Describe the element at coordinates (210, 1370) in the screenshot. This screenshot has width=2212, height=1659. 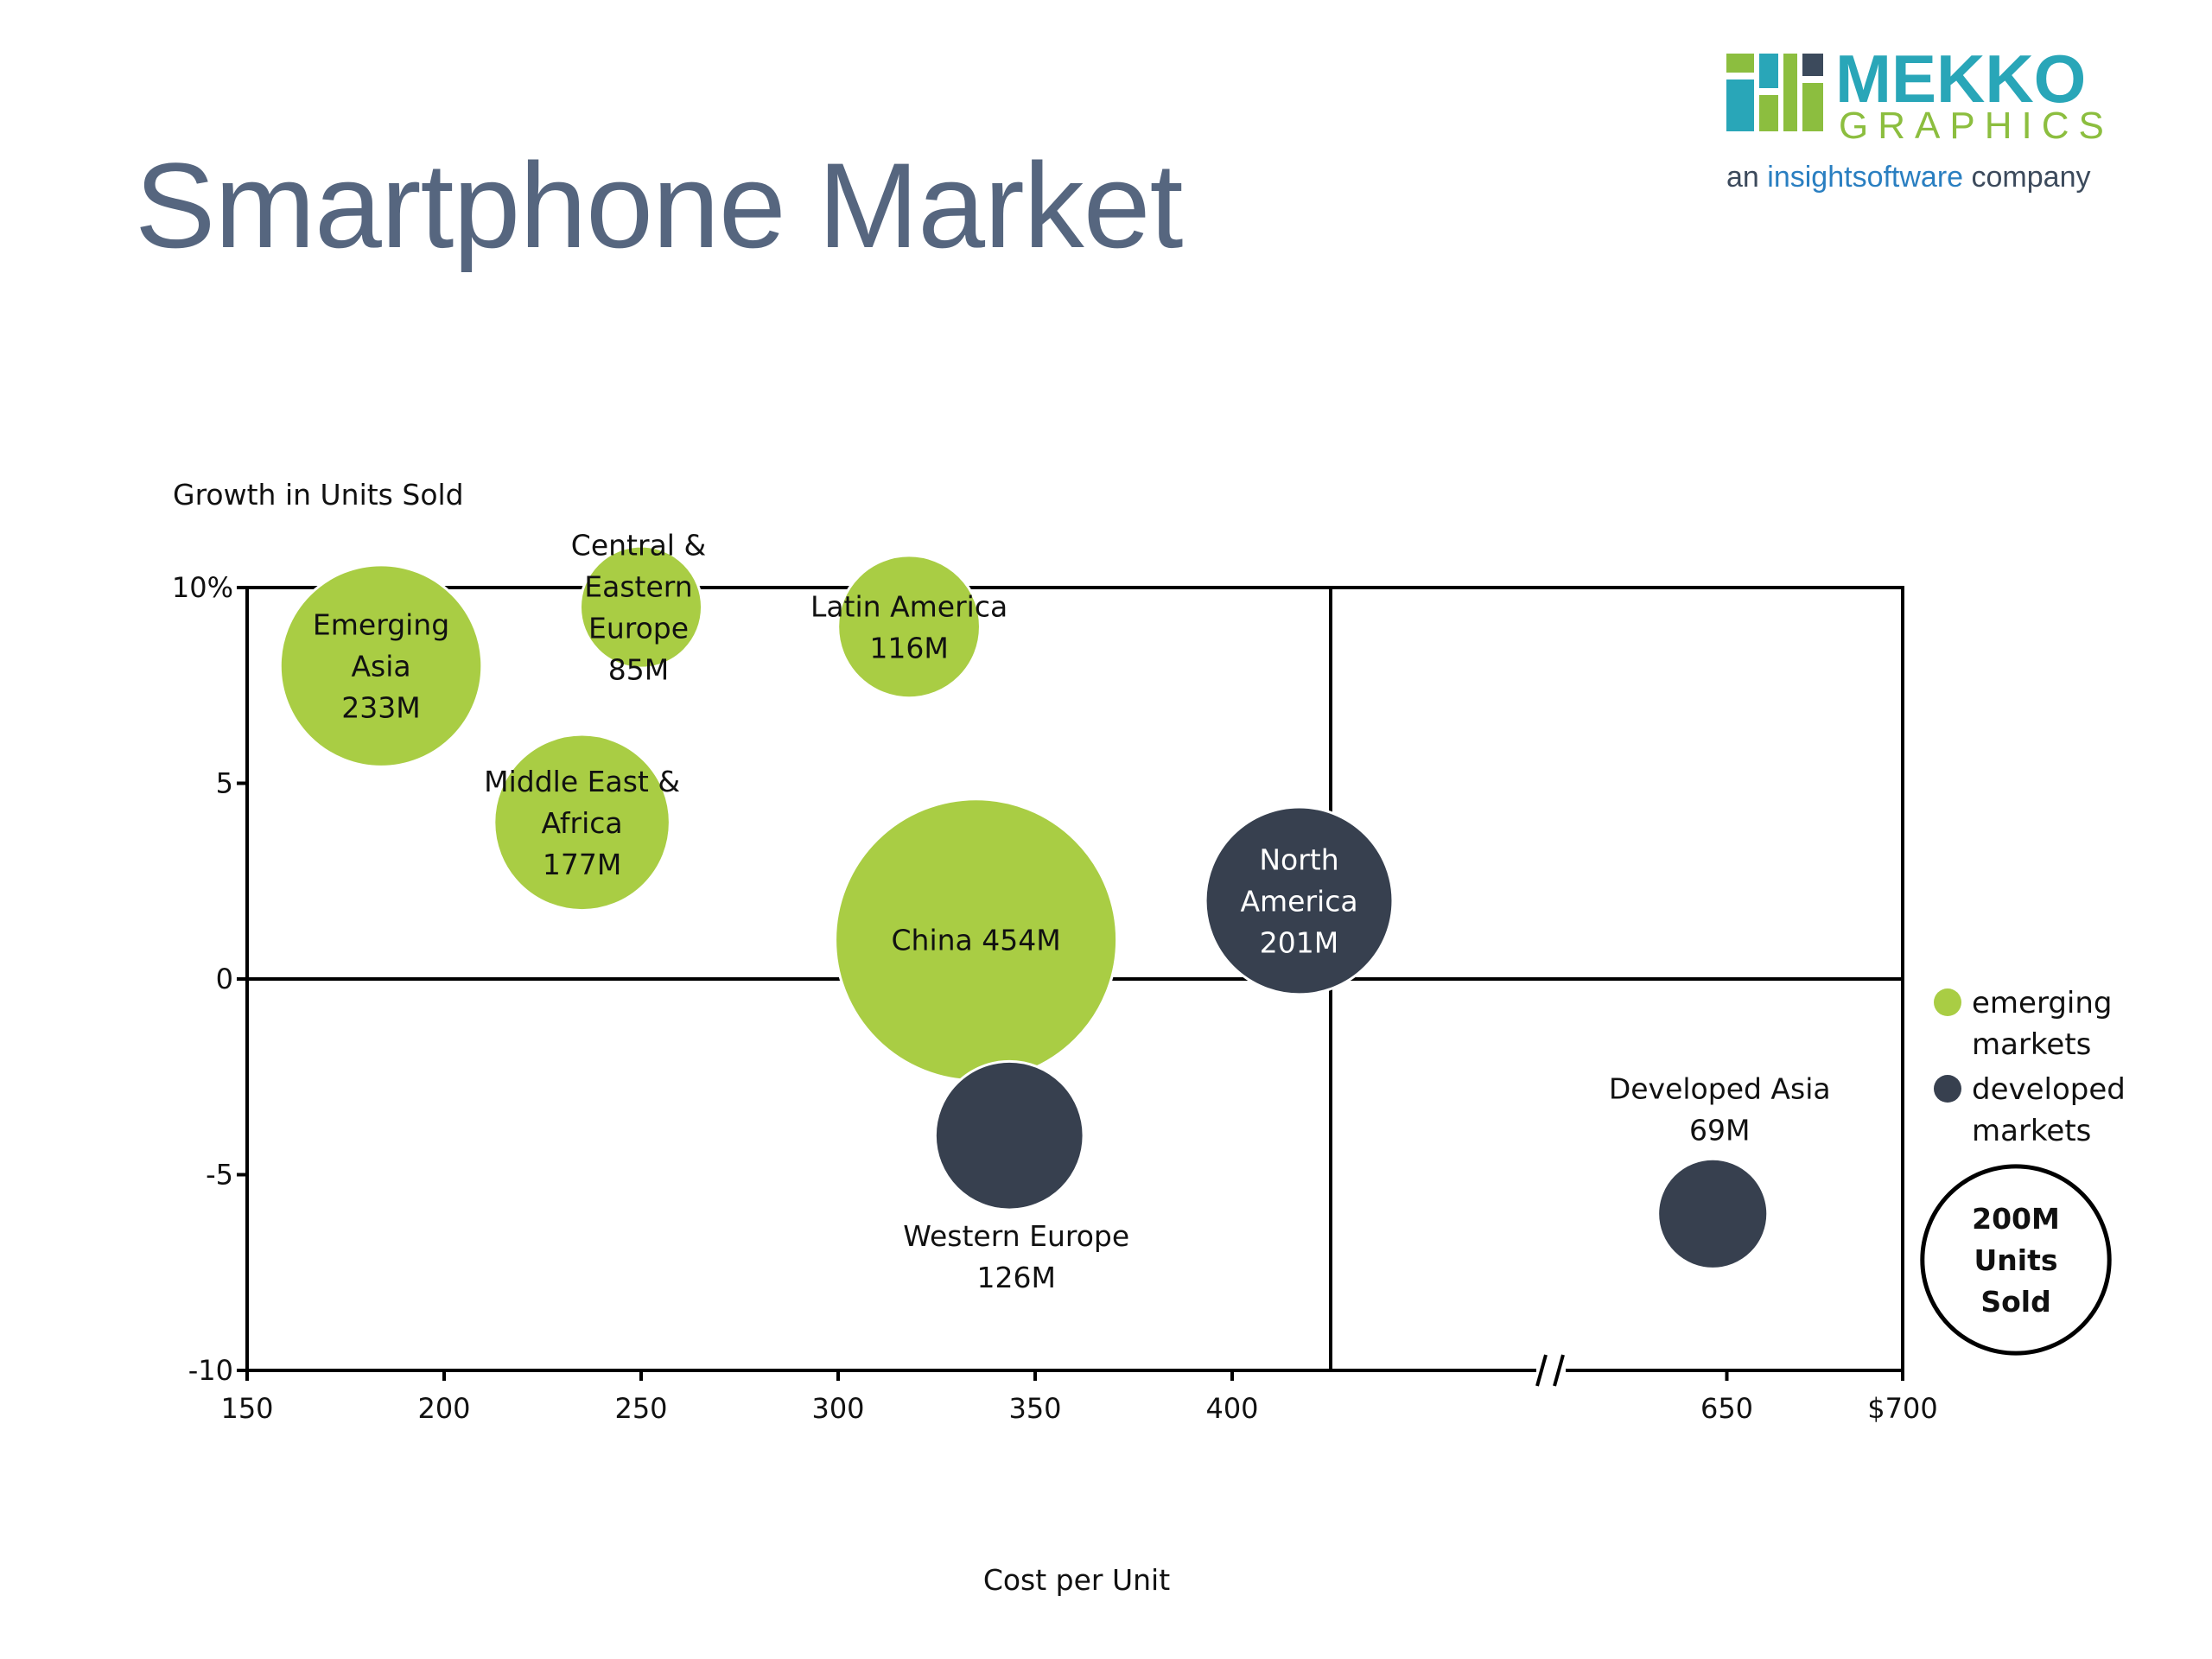
I see `y-tick-label: -10` at that location.